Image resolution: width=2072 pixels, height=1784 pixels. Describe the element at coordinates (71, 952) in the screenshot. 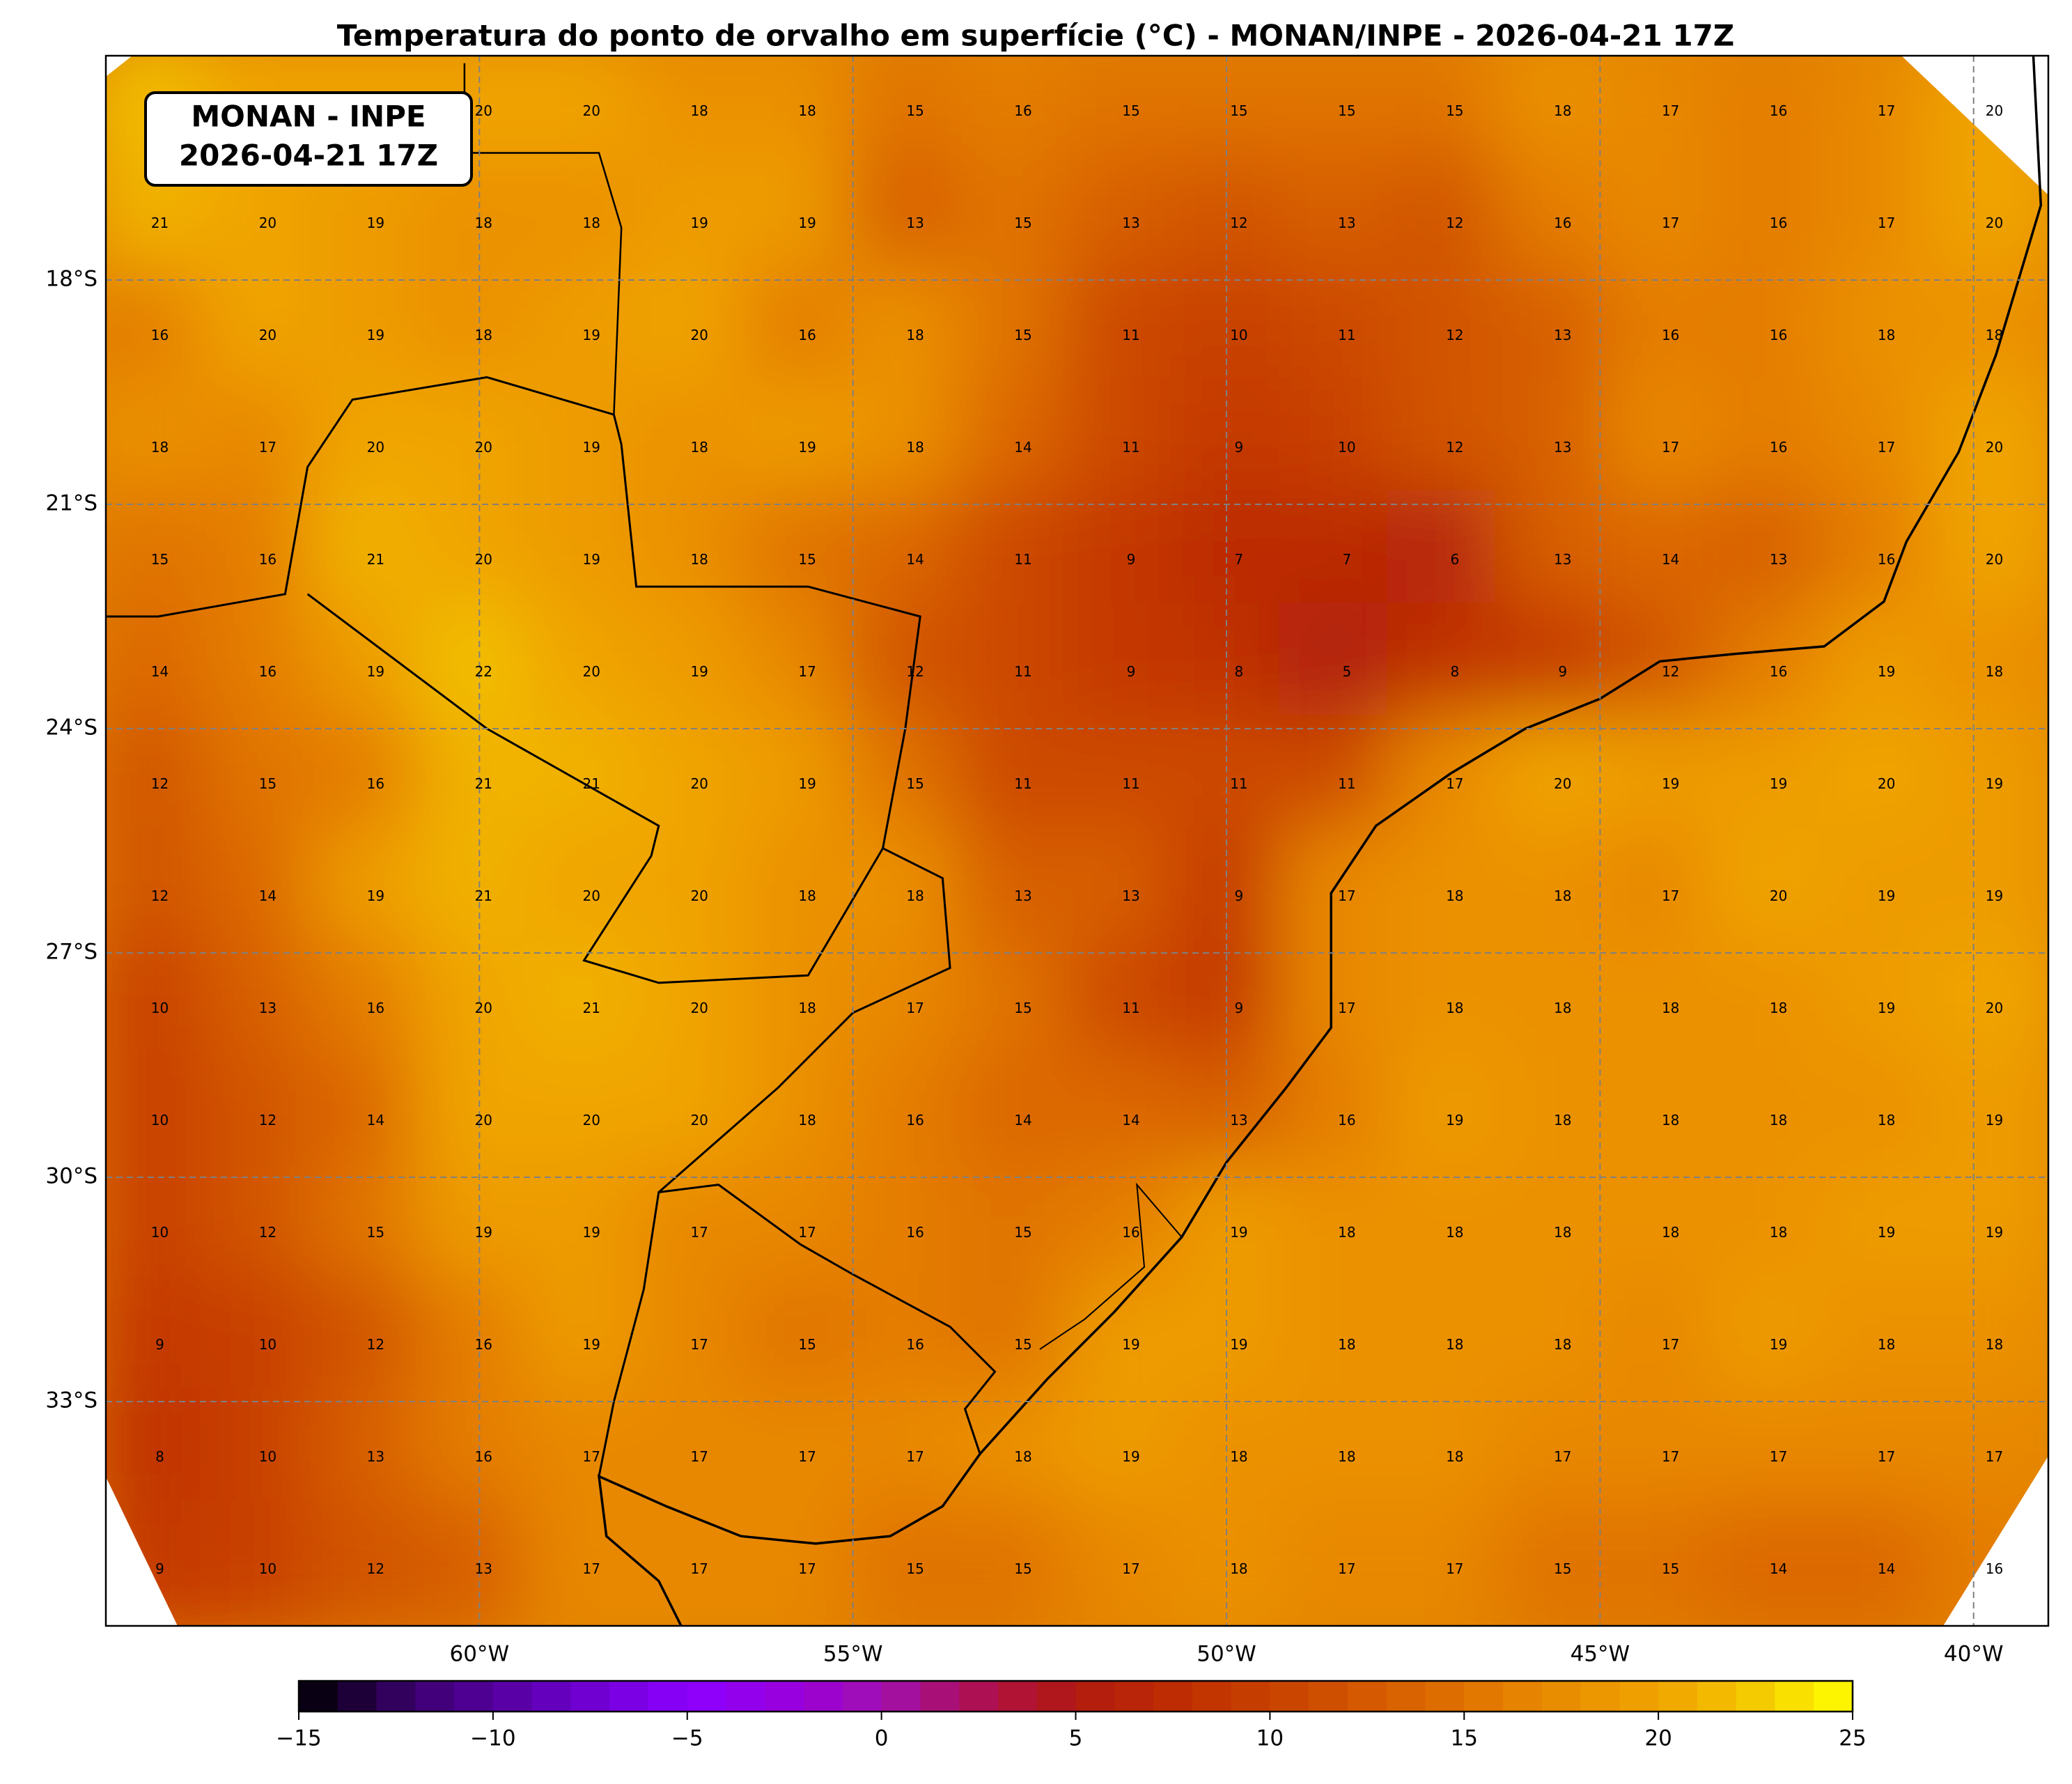

I see `y-tick-label: 27°S` at that location.